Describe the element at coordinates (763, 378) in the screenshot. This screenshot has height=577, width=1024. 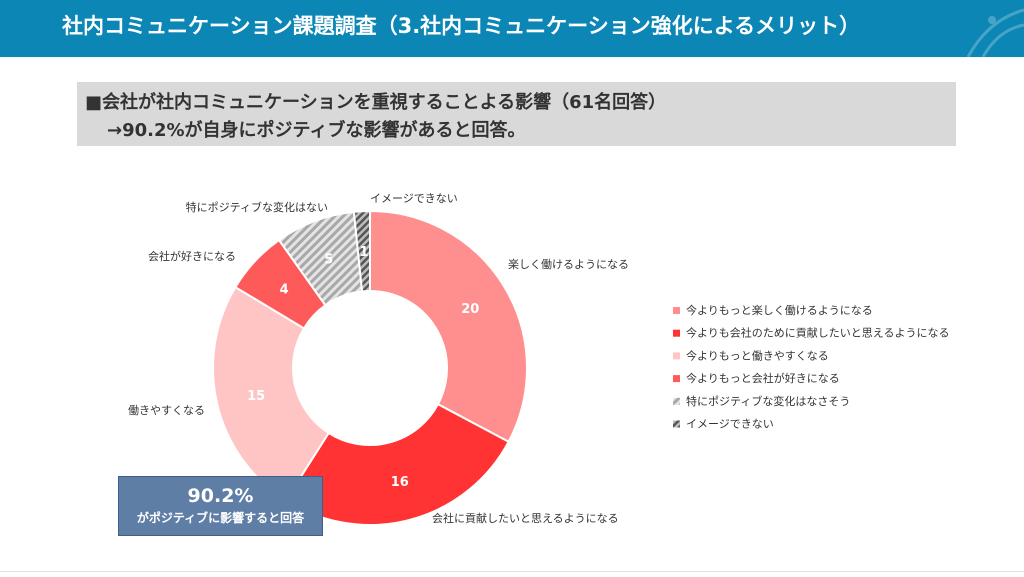
I see `legend-entry: 今よりもっと会社が好きになる` at that location.